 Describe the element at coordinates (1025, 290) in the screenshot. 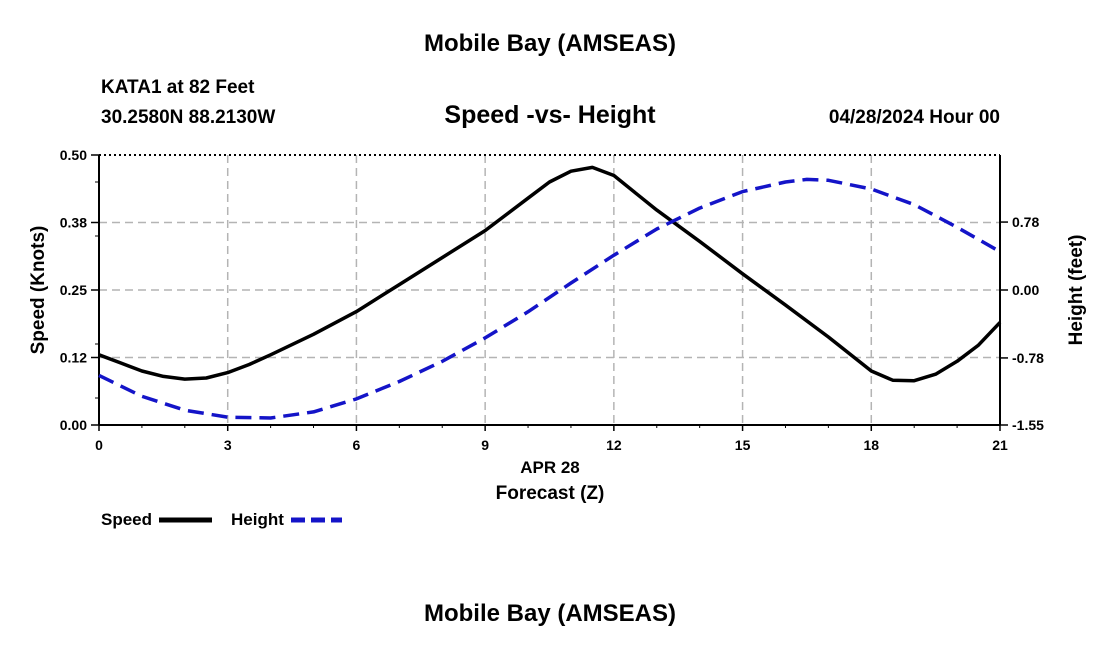

I see `y2-tick-label: 0.00` at that location.